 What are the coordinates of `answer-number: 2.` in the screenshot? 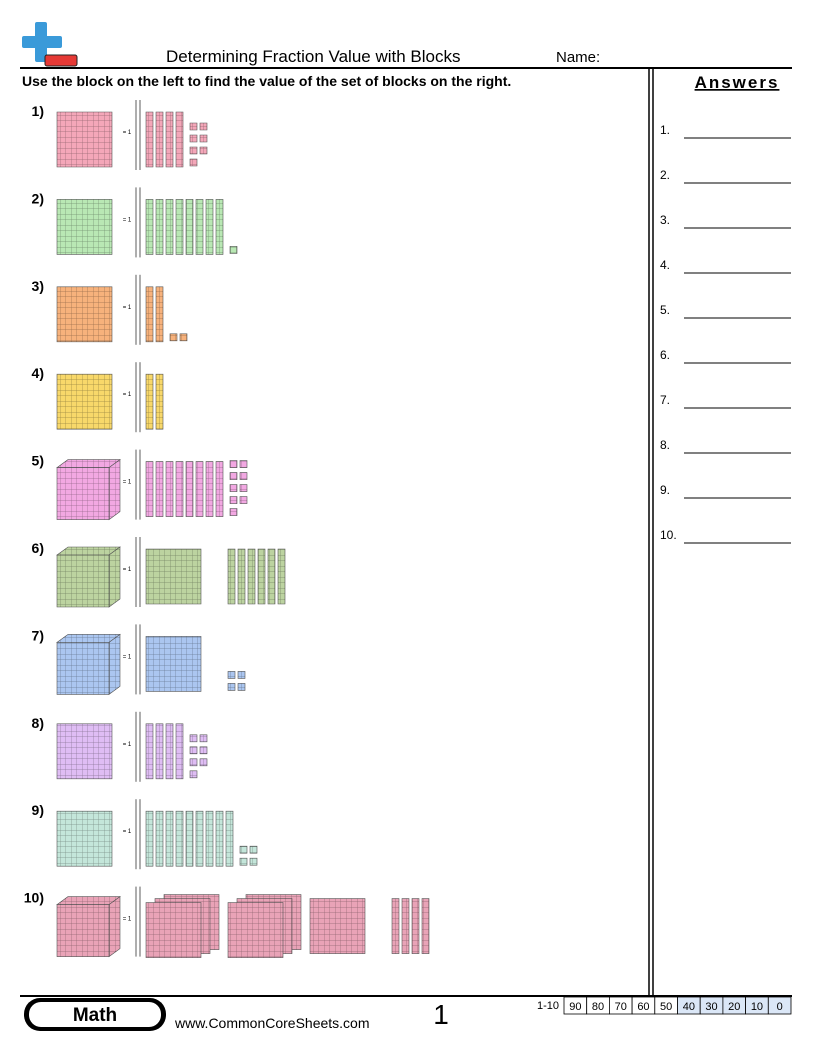 It's located at (665, 175).